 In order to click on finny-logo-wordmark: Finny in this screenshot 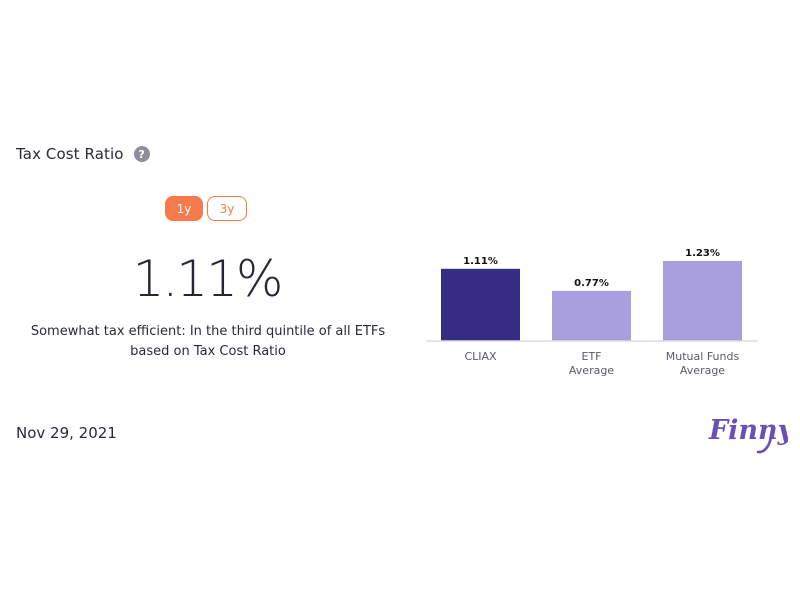, I will do `click(748, 430)`.